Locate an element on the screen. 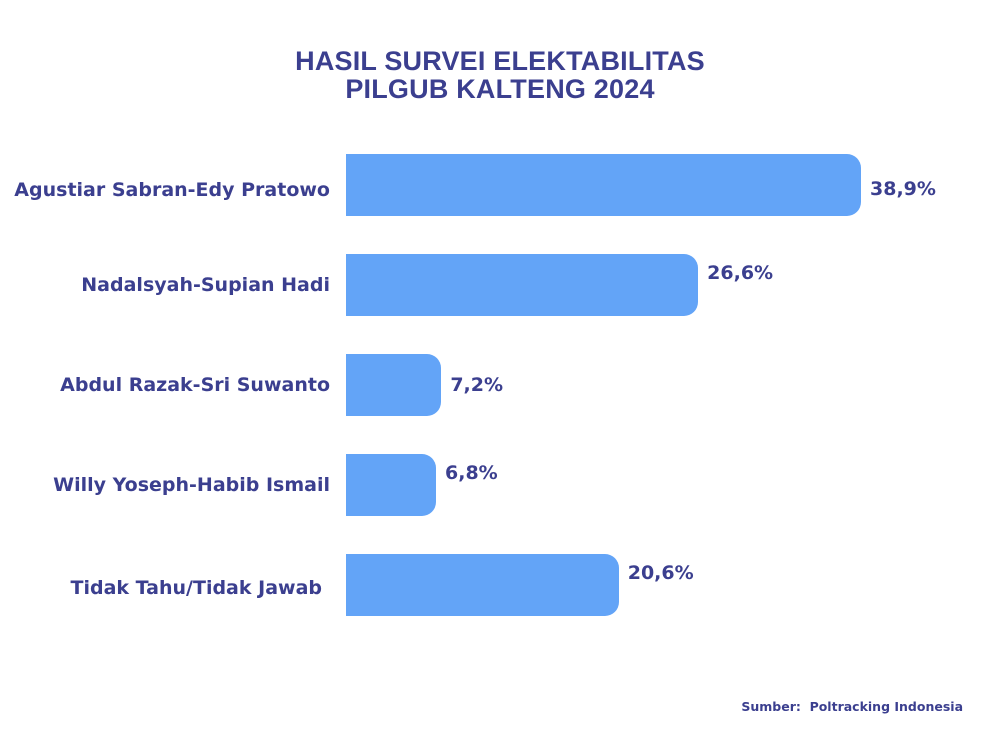 The height and width of the screenshot is (750, 1000). category-label: Abdul Razak-Sri Suwanto is located at coordinates (195, 385).